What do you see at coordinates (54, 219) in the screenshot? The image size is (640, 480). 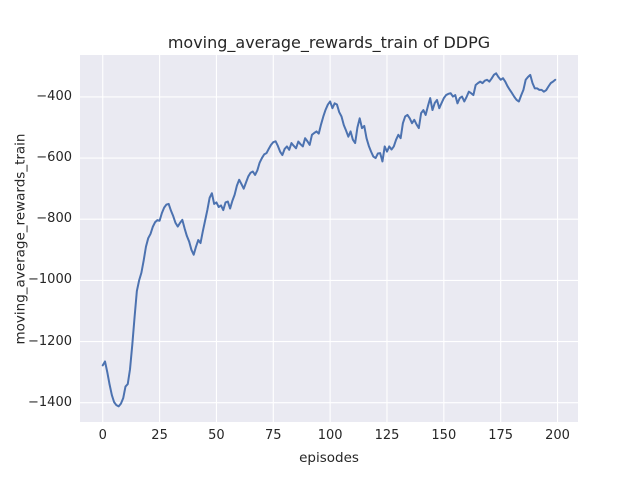 I see `y-tick-label: −800` at bounding box center [54, 219].